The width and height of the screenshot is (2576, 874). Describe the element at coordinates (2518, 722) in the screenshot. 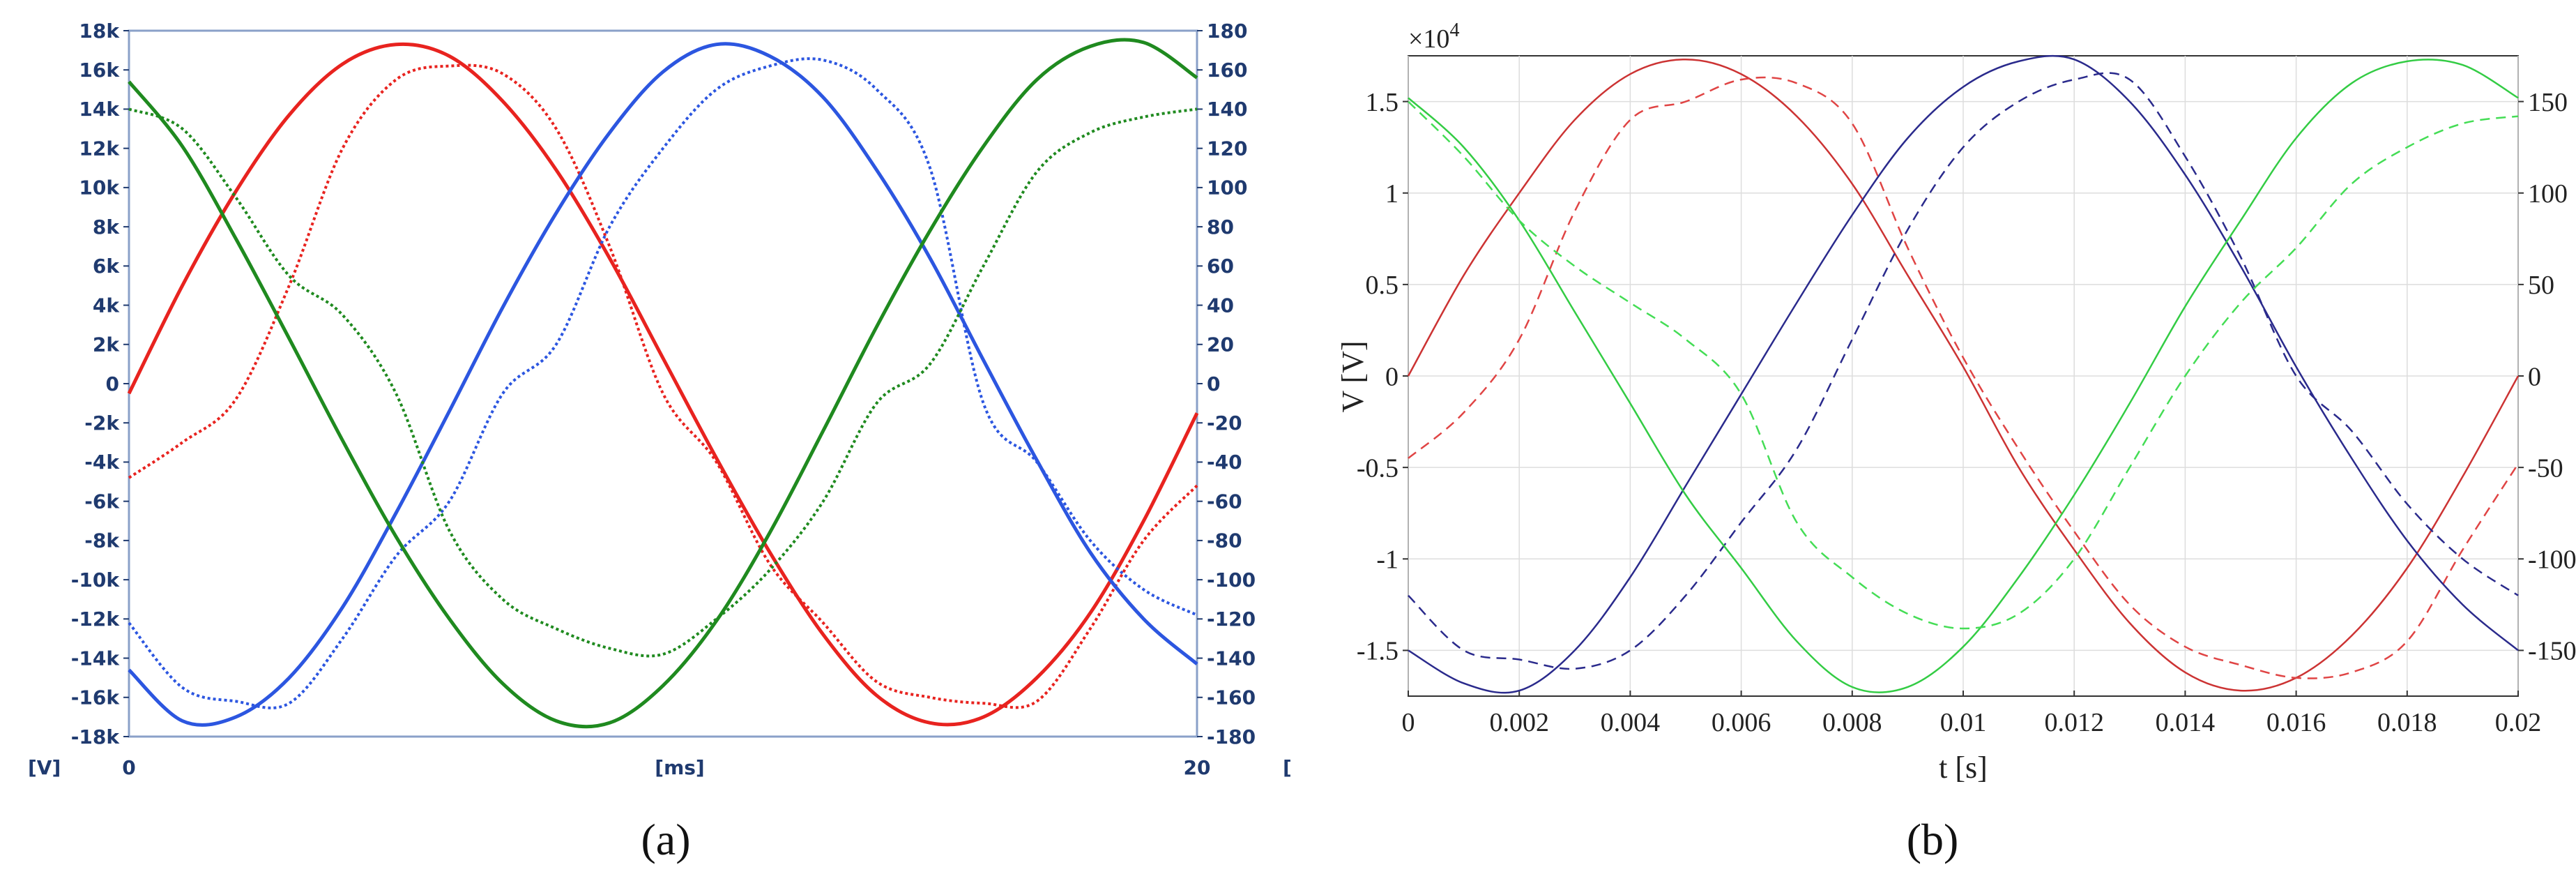

I see `x-tick-label: 0.02` at that location.